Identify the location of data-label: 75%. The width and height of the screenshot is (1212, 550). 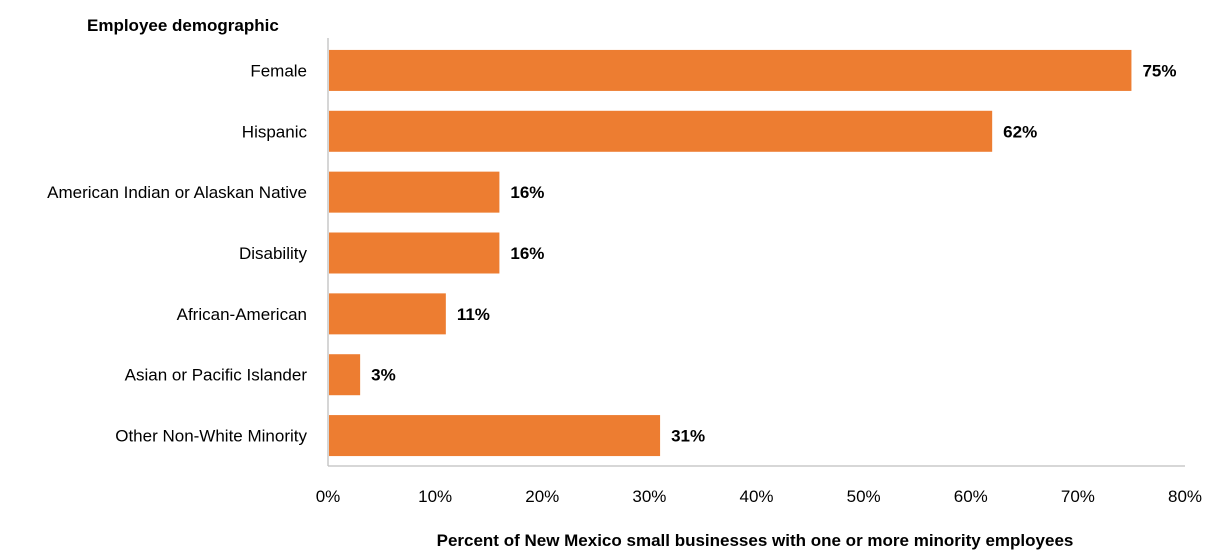
(1159, 70).